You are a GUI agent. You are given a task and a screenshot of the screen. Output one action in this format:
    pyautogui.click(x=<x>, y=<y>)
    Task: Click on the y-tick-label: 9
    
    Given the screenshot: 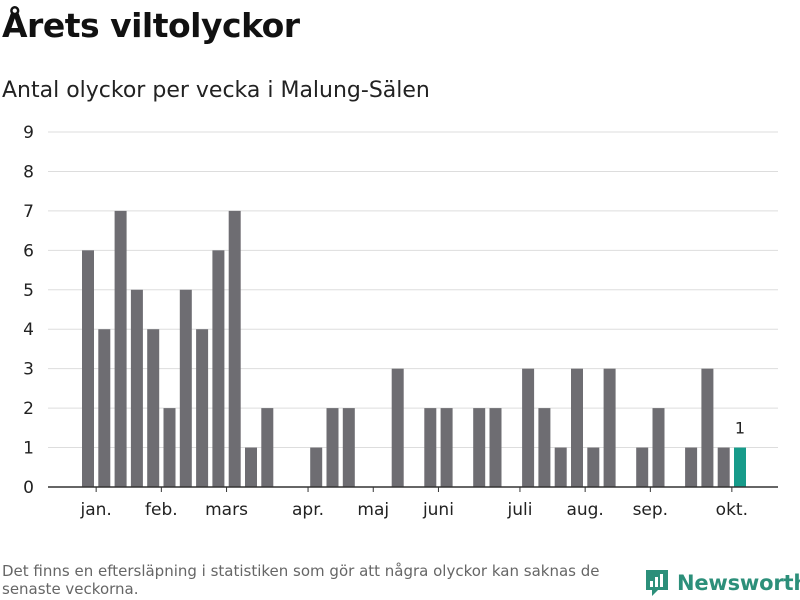 What is the action you would take?
    pyautogui.click(x=28, y=133)
    